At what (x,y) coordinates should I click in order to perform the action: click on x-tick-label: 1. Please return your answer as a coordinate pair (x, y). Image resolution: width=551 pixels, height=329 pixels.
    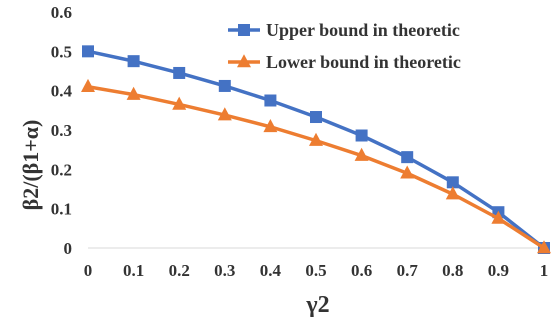
    Looking at the image, I should click on (544, 270).